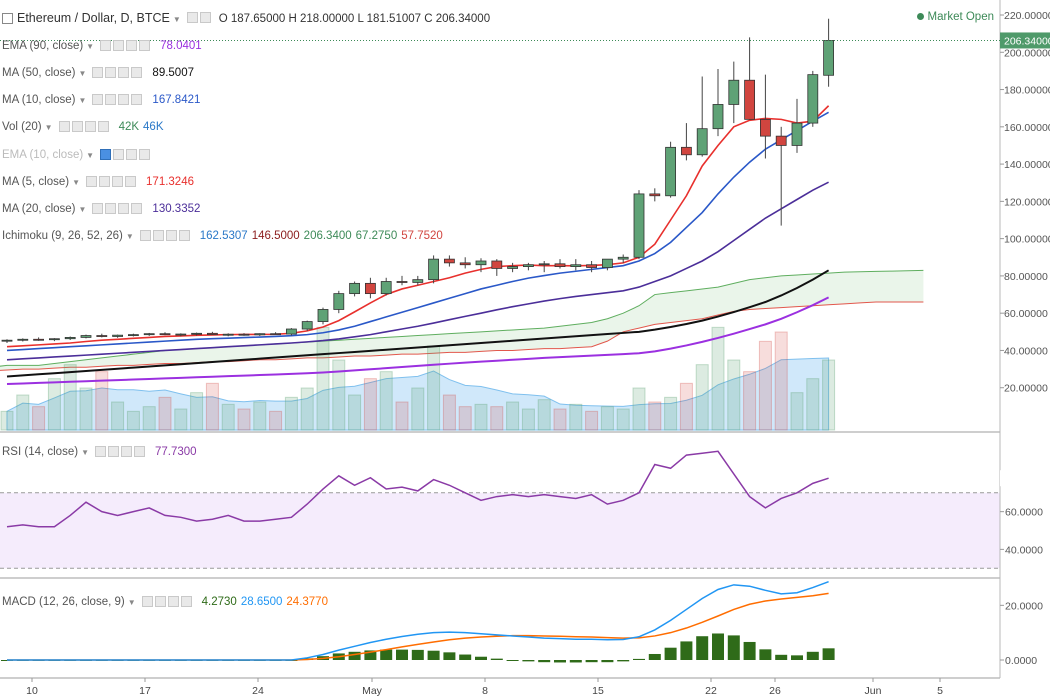  Describe the element at coordinates (1027, 16) in the screenshot. I see `price-tick-label: 220.00000` at that location.